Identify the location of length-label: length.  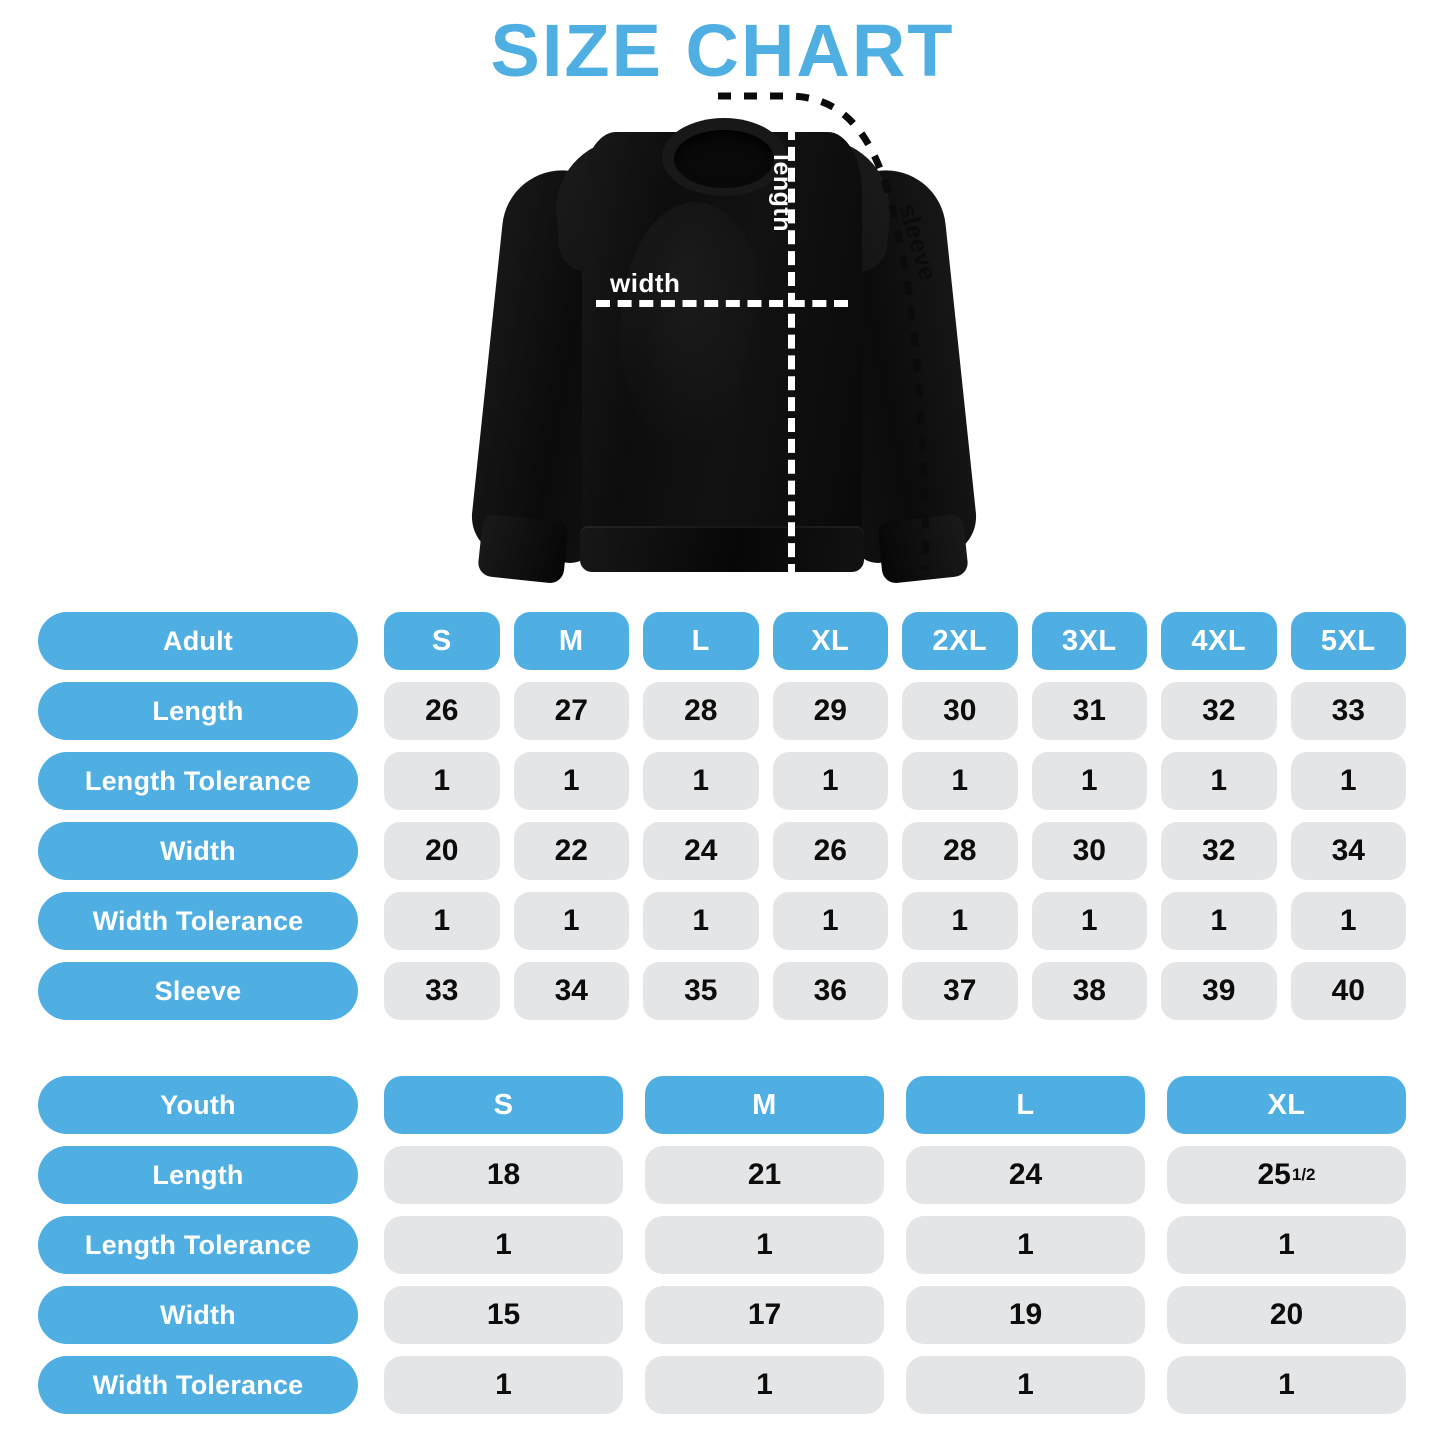
(782, 193).